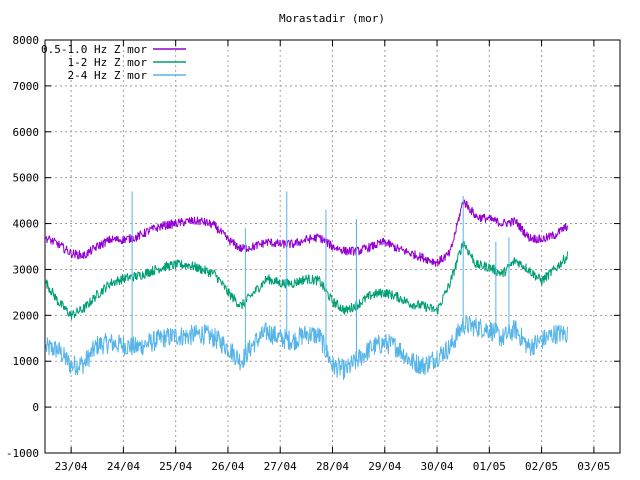 The width and height of the screenshot is (640, 480). What do you see at coordinates (71, 466) in the screenshot?
I see `x-tick-label: 23/04` at bounding box center [71, 466].